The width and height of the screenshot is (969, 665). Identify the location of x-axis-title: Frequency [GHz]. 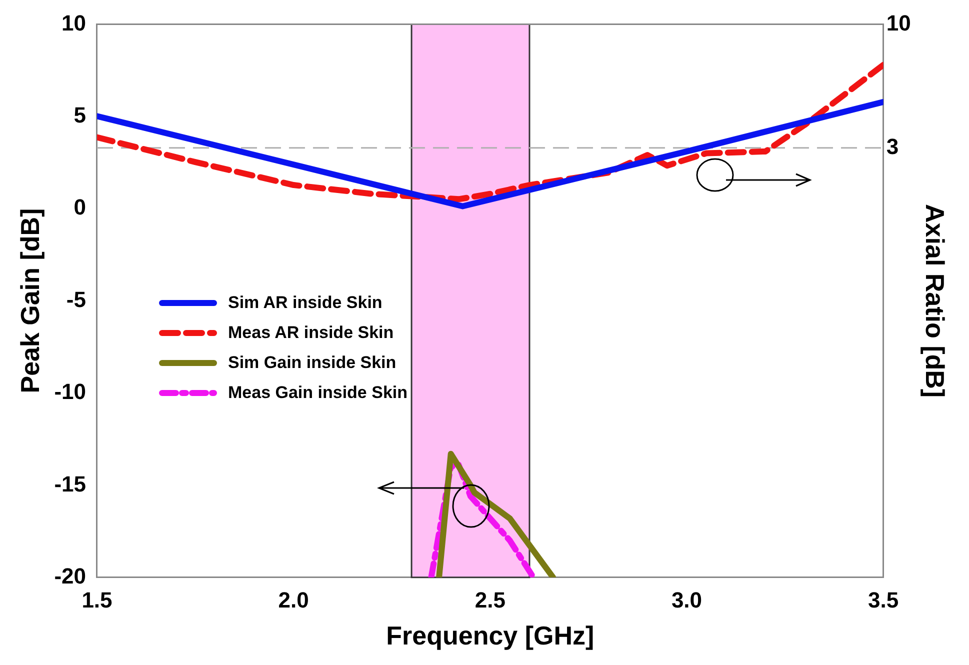
(490, 635).